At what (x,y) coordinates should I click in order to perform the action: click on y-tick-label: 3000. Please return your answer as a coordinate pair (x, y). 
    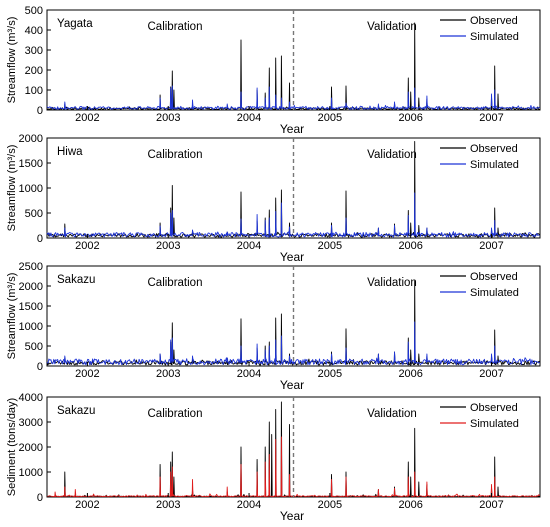
    Looking at the image, I should click on (31, 423).